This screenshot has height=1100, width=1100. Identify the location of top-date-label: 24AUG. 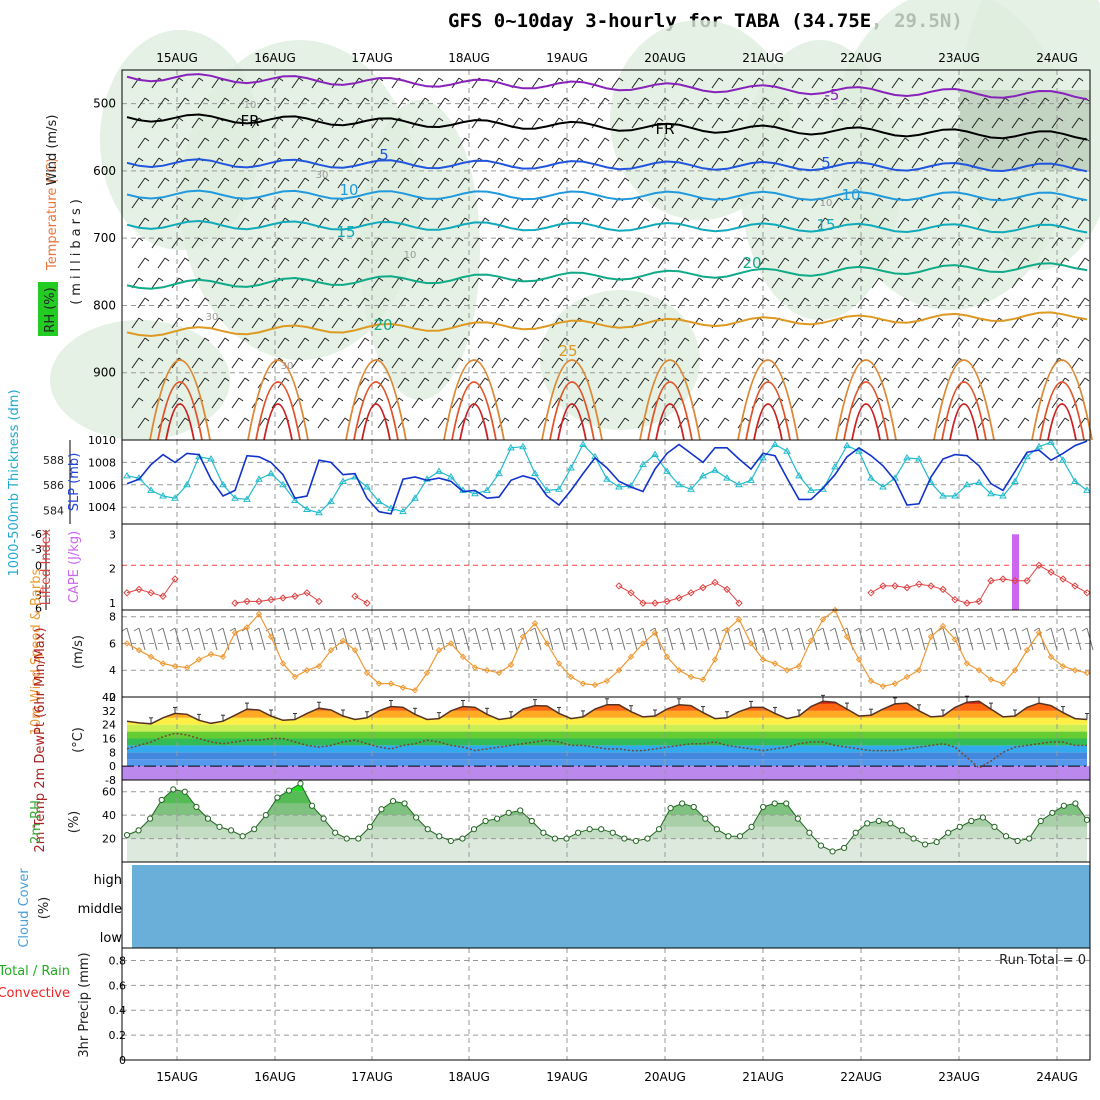
(1057, 58).